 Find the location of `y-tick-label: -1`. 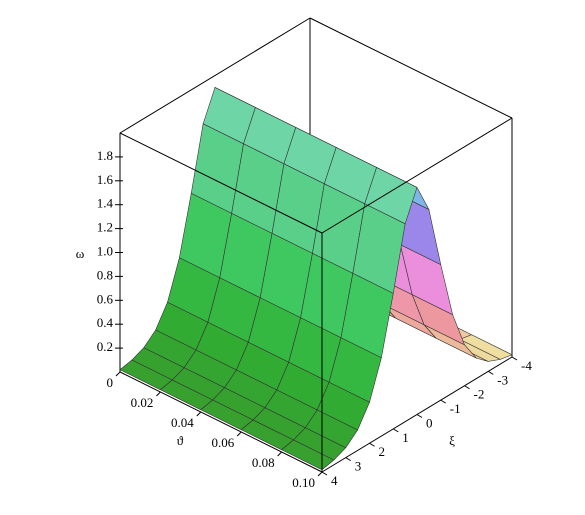

y-tick-label: -1 is located at coordinates (455, 408).